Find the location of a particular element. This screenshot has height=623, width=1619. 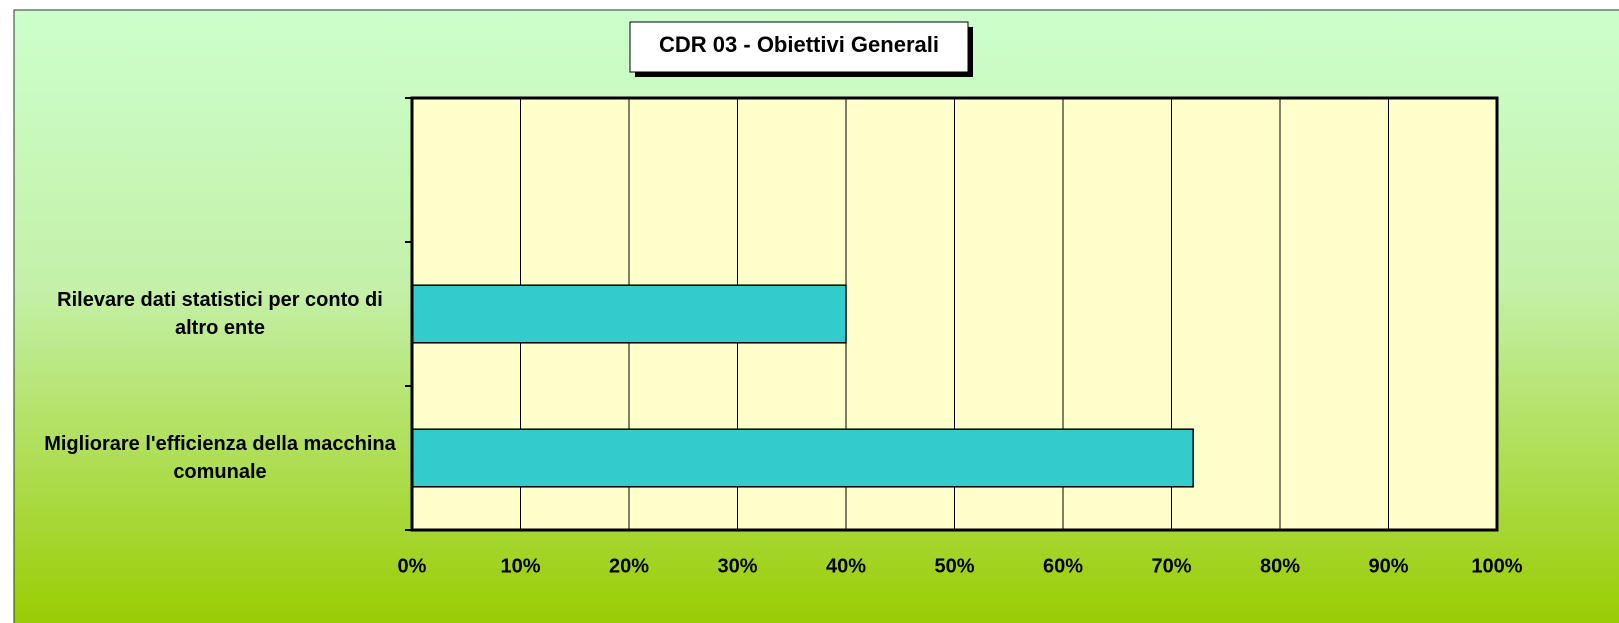

x-tick-label: 70% is located at coordinates (1171, 566).